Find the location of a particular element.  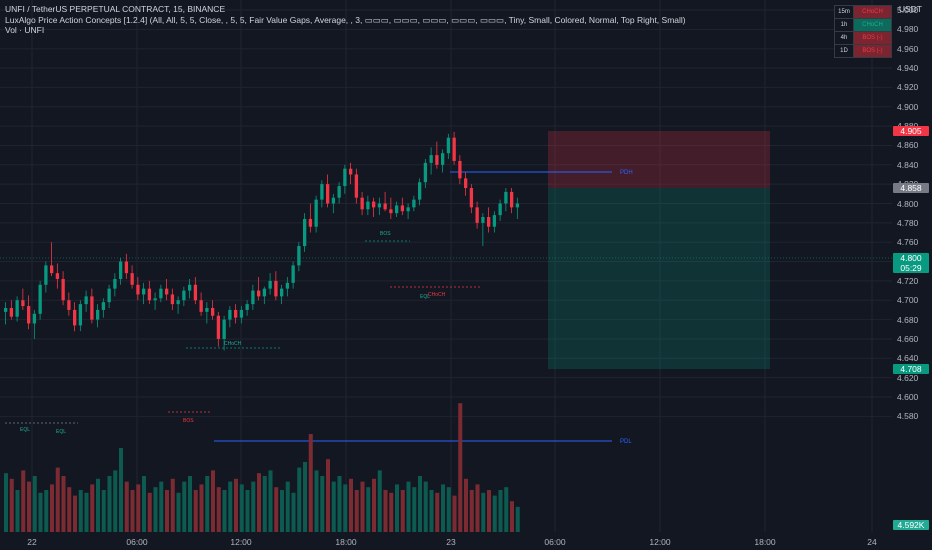

time-axis: 22 06:00 12:00 18:00 23 06:00 12:00 18:00 24 is located at coordinates (446, 541).